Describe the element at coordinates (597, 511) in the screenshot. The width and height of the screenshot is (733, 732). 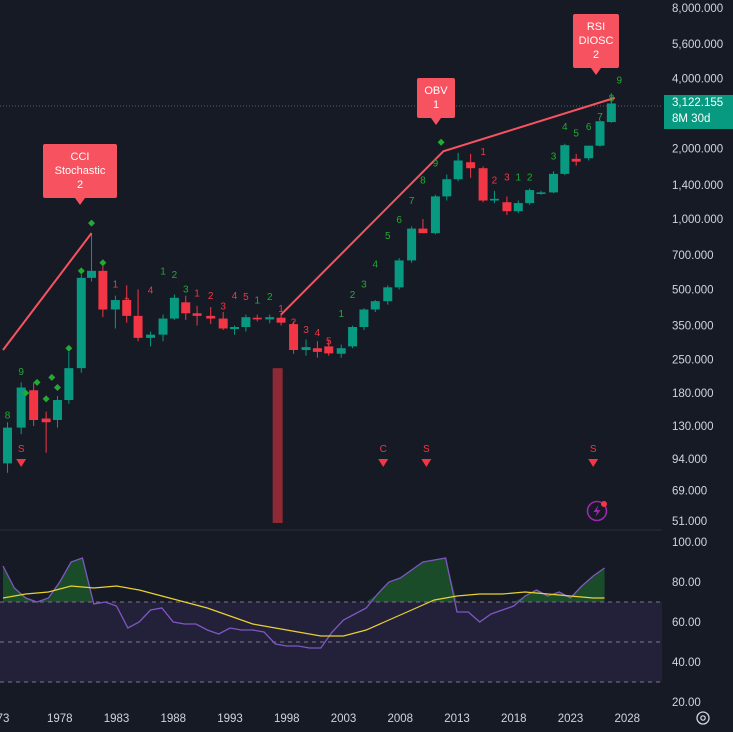
I see `lightning-icon` at that location.